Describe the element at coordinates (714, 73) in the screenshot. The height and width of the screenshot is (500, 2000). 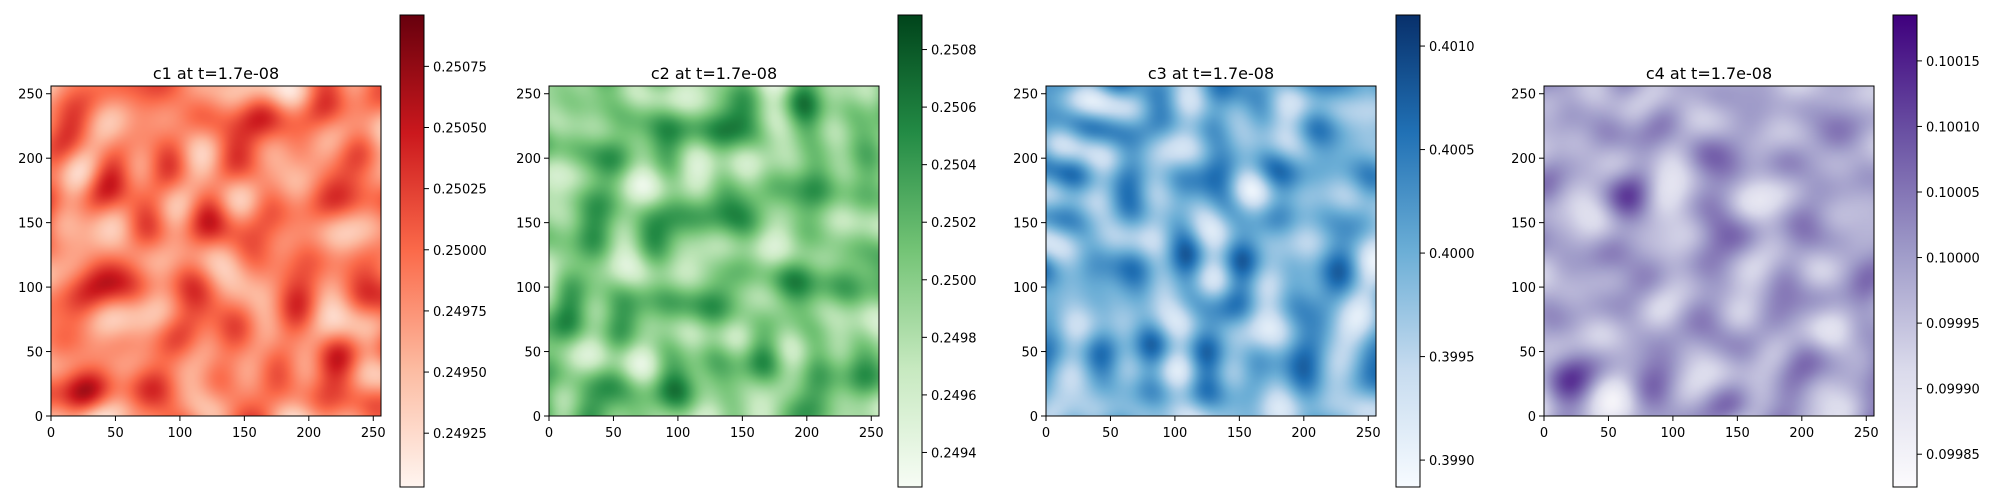
I see `plot-title: c2 at t=1.7e-08` at that location.